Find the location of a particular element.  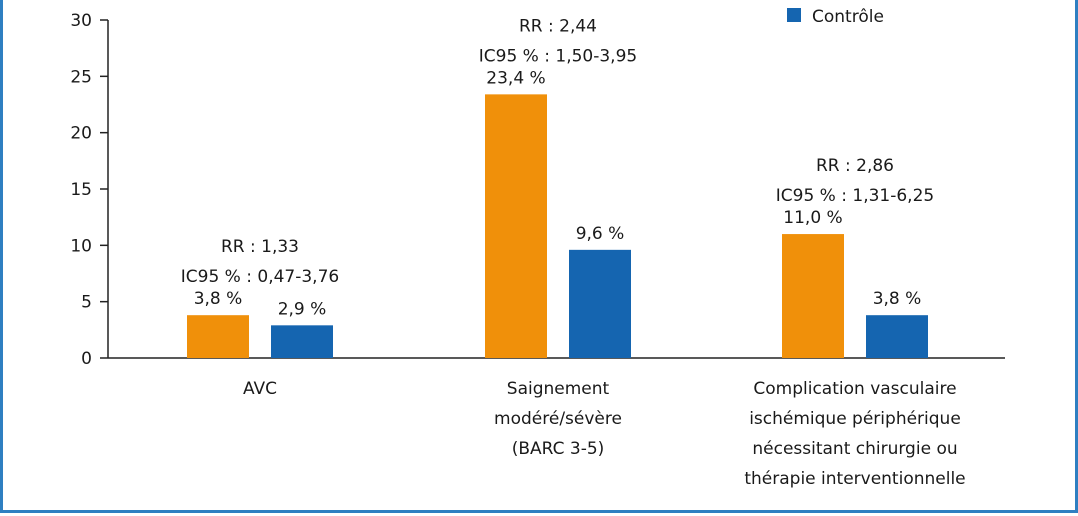

y-tick-label: 0 is located at coordinates (86, 359).